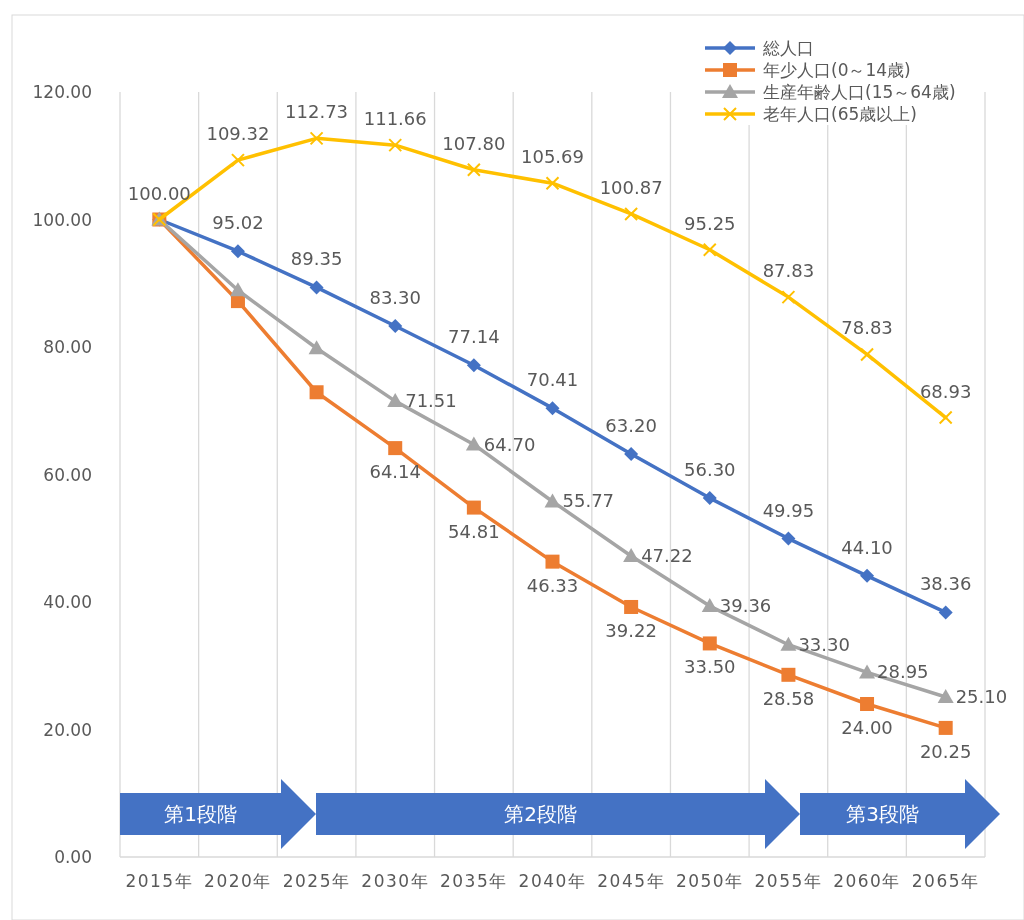  What do you see at coordinates (200, 814) in the screenshot?
I see `annotation: 第1段階` at bounding box center [200, 814].